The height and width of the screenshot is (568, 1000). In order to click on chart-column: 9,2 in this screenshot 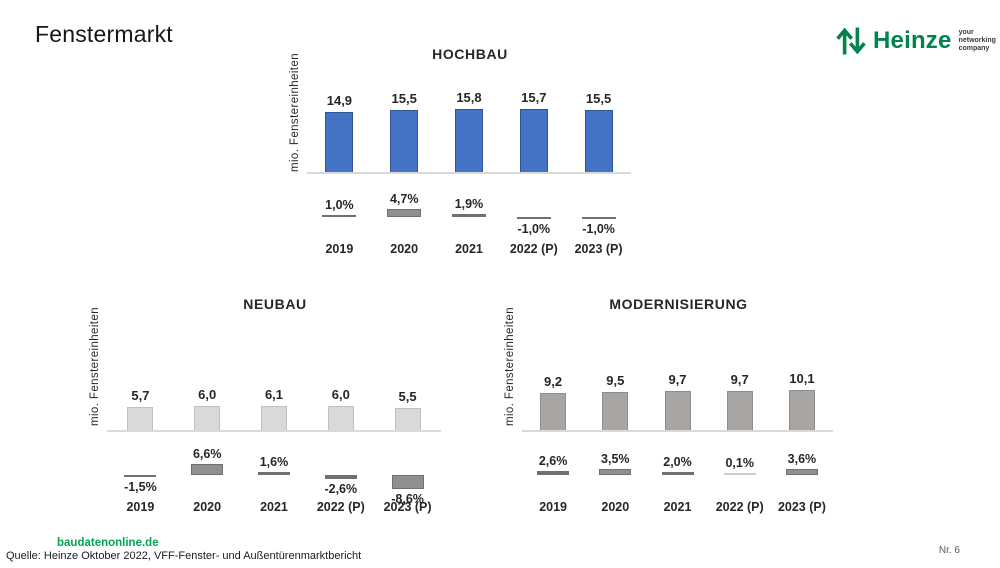, I will do `click(553, 374)`.